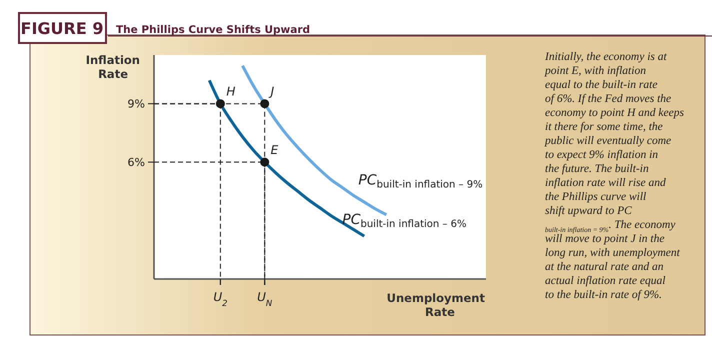 Image resolution: width=712 pixels, height=344 pixels. I want to click on text: Initially, the economy is at point E, with inflation equal to the built-in rate of 6%. If the Fed moves the economy to point H and keeps it there for some time, the public will eventually come to expect 9% inflation in the future. The built-in inflation rate will rise and the Phillips curve will shift upward to PC$_{built-in inflation = 9%}$. The economy will move to point J in the long run, with unemployment at the natural rate and an actual inflation rate equal to the built-in rate of 9%., so click(614, 176).